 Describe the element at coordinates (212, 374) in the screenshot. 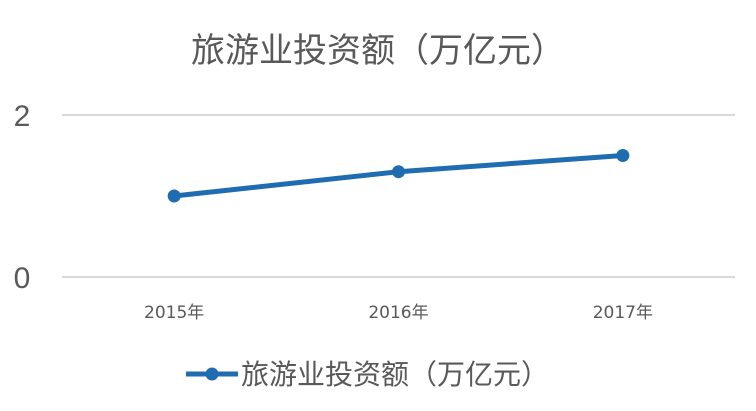

I see `legend-point-marker` at that location.